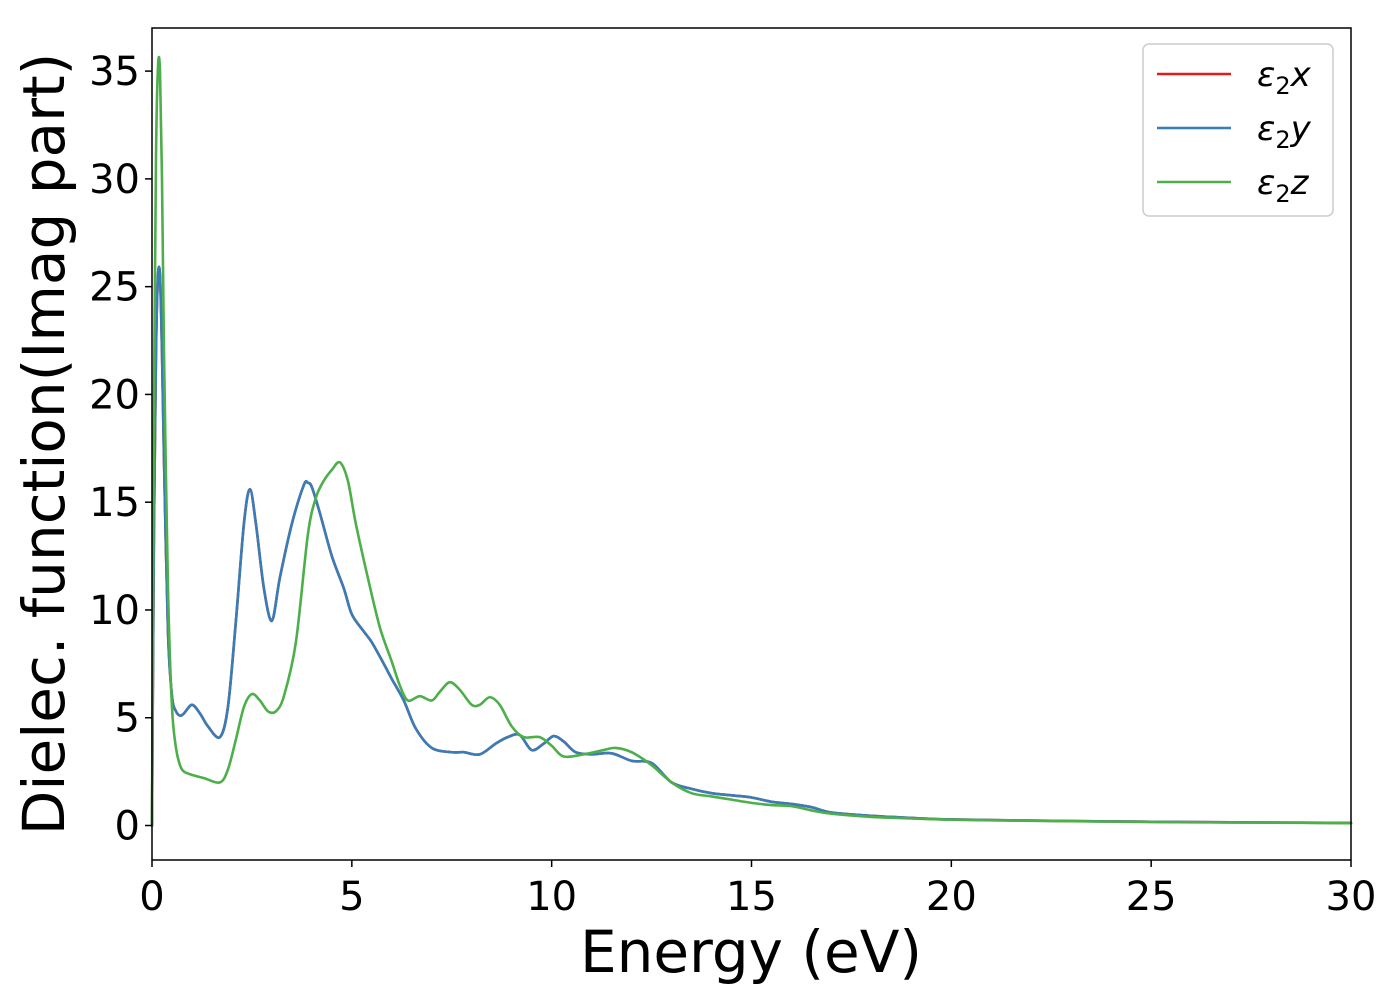 Image resolution: width=1400 pixels, height=1000 pixels. I want to click on y-axis-label: Dielec. function(Imag part), so click(44, 444).